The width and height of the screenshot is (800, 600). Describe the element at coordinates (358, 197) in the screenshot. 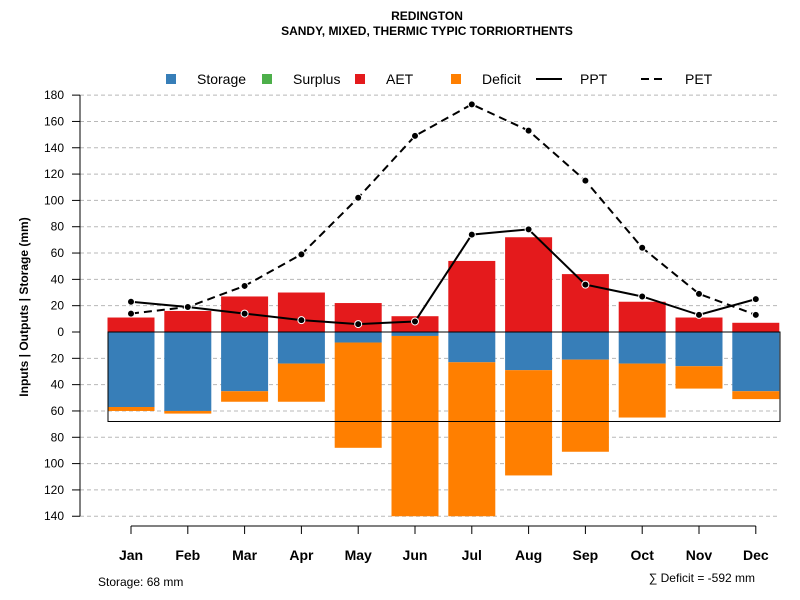

I see `pet-point-may` at that location.